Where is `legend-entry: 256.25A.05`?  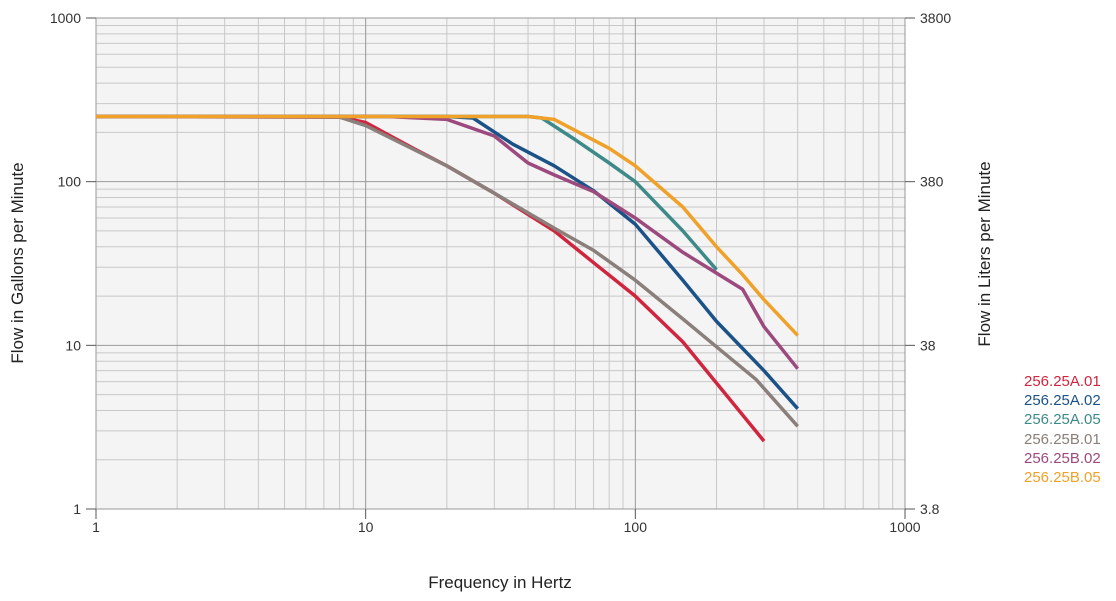 legend-entry: 256.25A.05 is located at coordinates (1062, 420).